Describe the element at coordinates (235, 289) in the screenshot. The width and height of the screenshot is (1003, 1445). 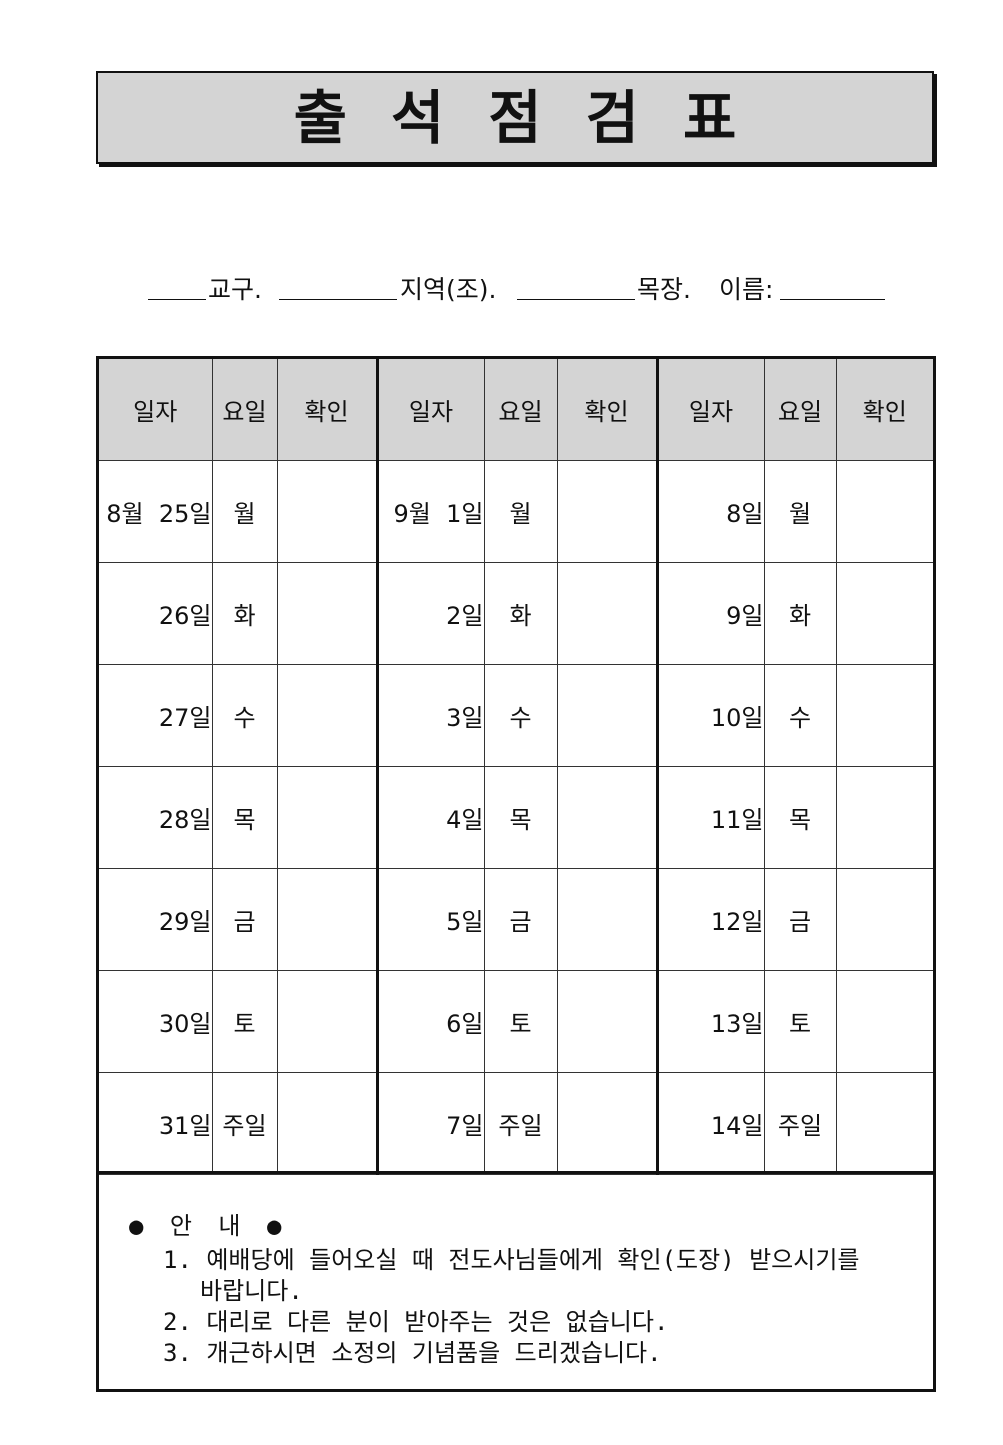
I see `district-label: 교구.` at that location.